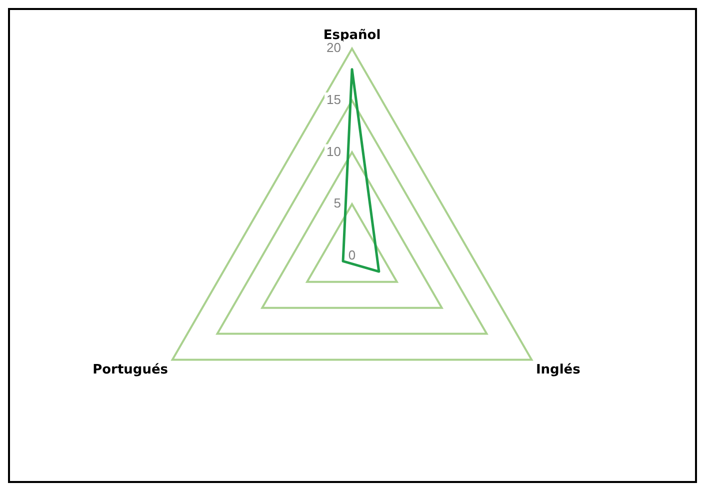 The width and height of the screenshot is (707, 493). I want to click on y-tick-label: 0, so click(352, 255).